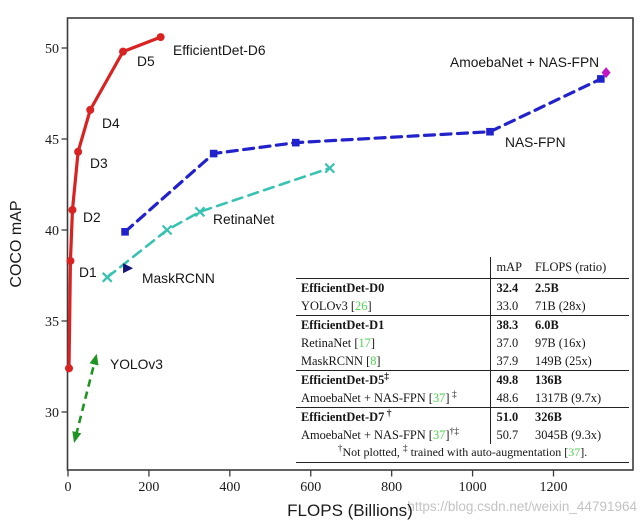 Image resolution: width=640 pixels, height=523 pixels. Describe the element at coordinates (524, 62) in the screenshot. I see `annotation-amoebanet-nas-fpn: AmoebaNet + NAS-FPN` at that location.